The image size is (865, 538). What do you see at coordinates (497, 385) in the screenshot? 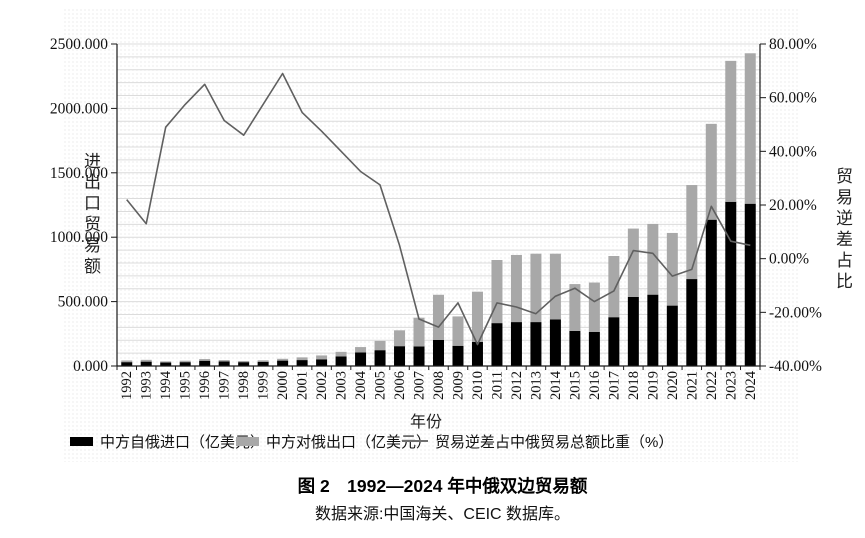
I see `x-axis-year-label: 2011` at bounding box center [497, 385].